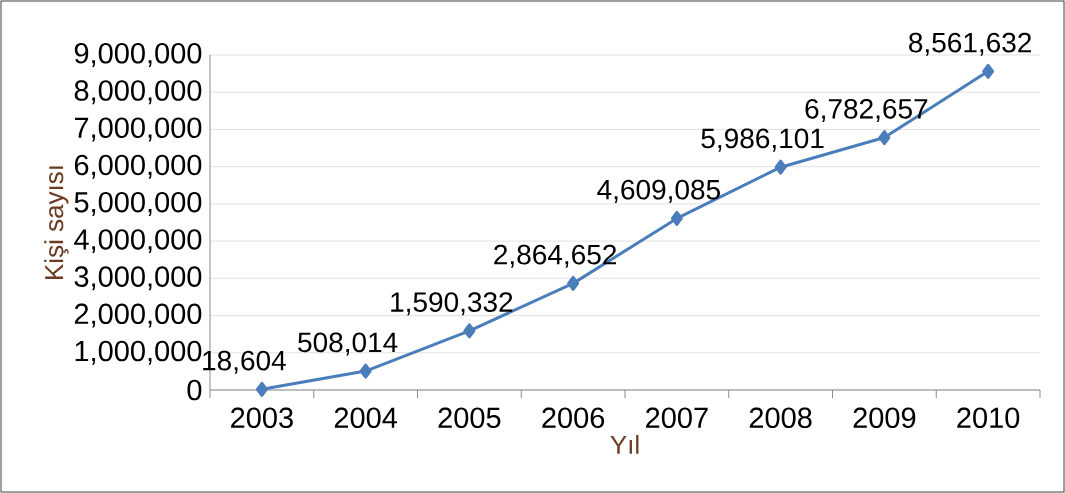  What do you see at coordinates (244, 362) in the screenshot?
I see `data-label: 18,604` at bounding box center [244, 362].